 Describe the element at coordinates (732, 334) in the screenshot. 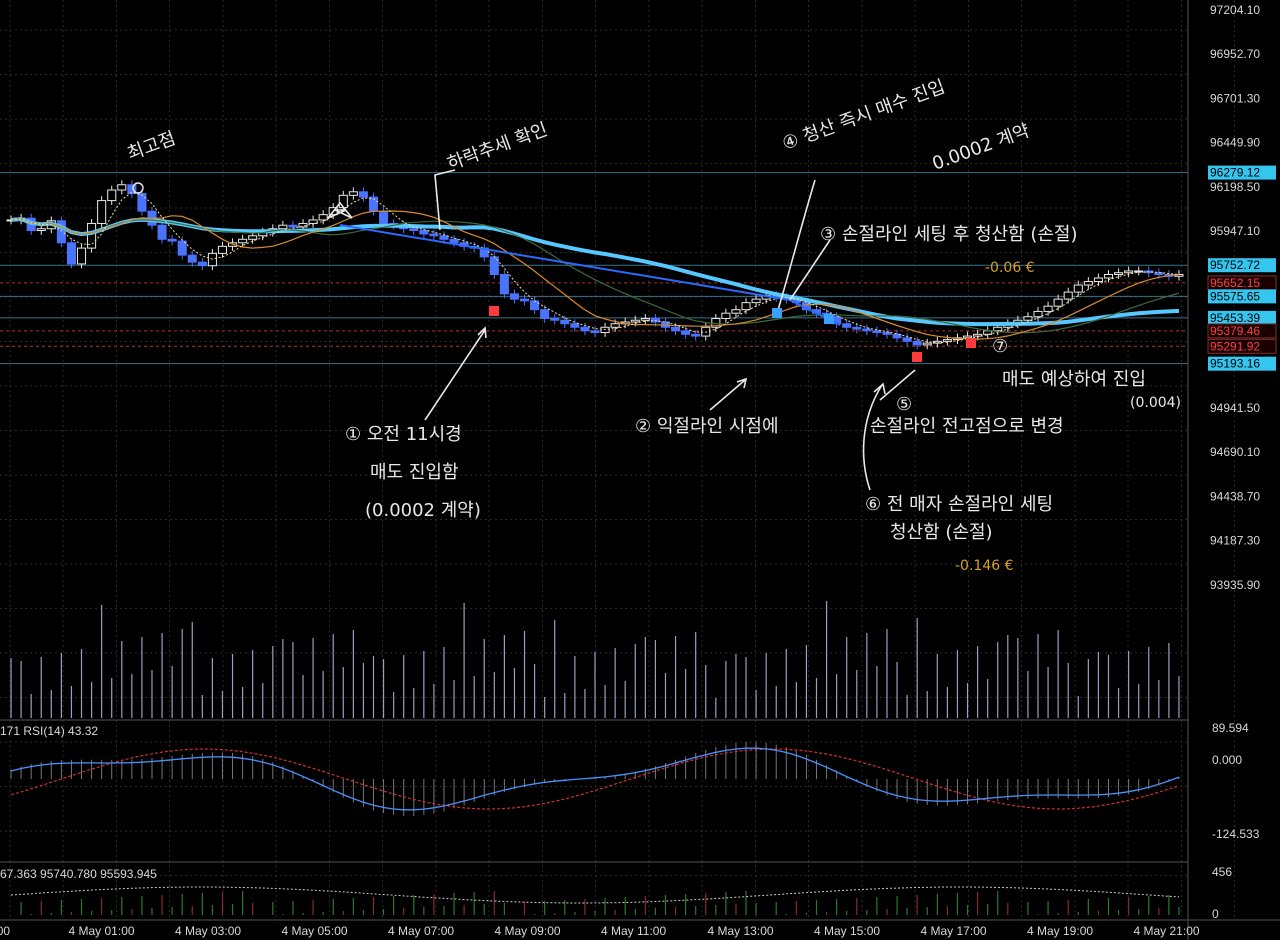

I see `trade-markers` at that location.